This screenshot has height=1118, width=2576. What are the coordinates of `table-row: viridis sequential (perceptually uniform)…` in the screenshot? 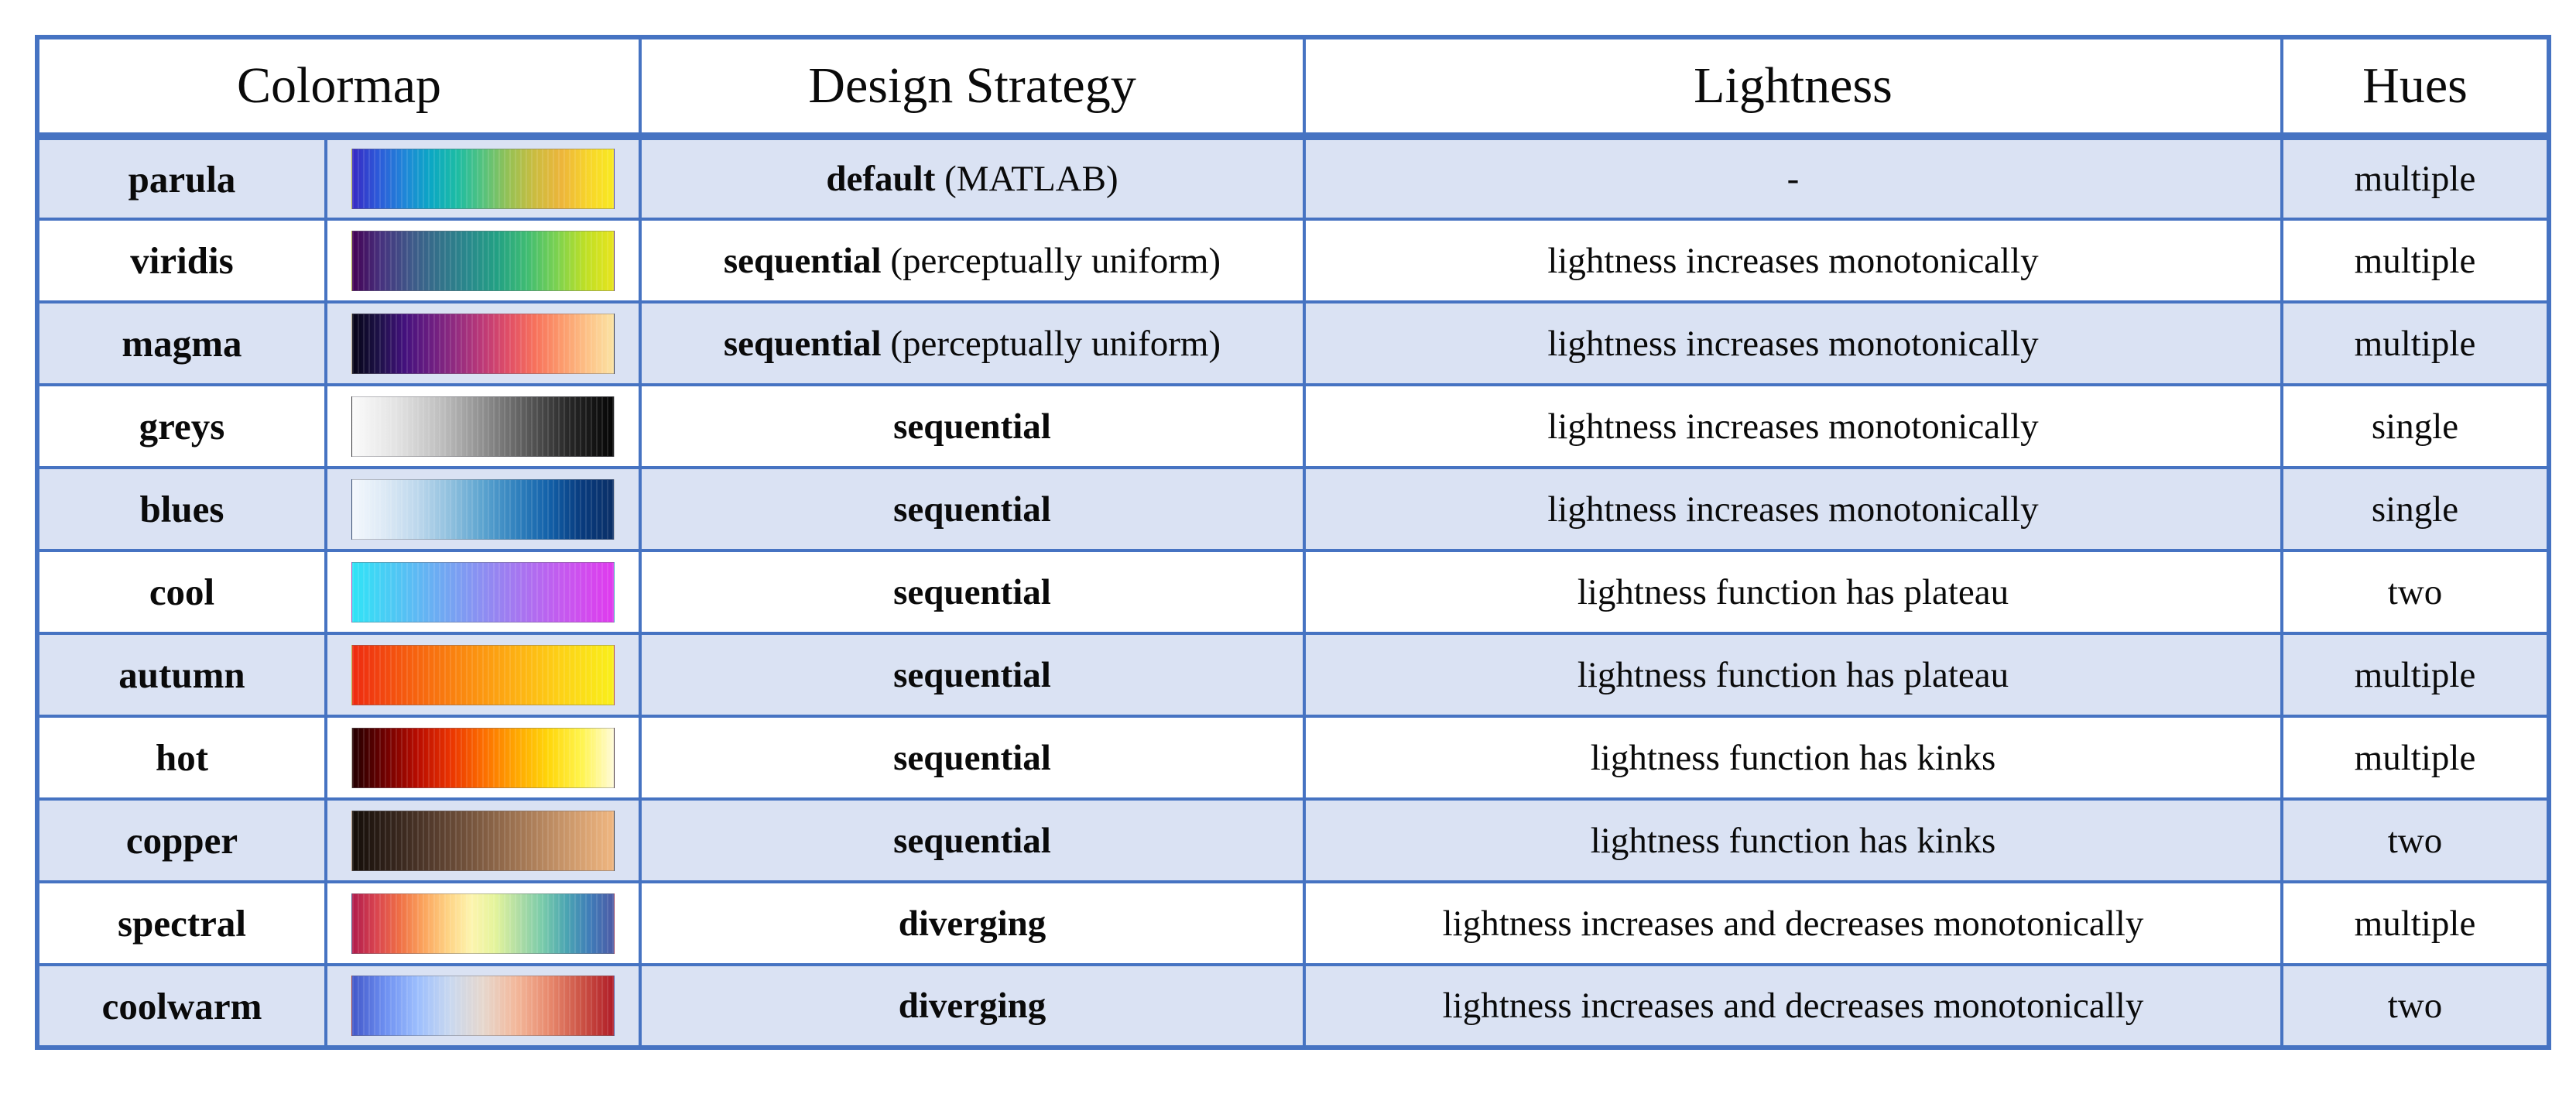 It's located at (1293, 261).